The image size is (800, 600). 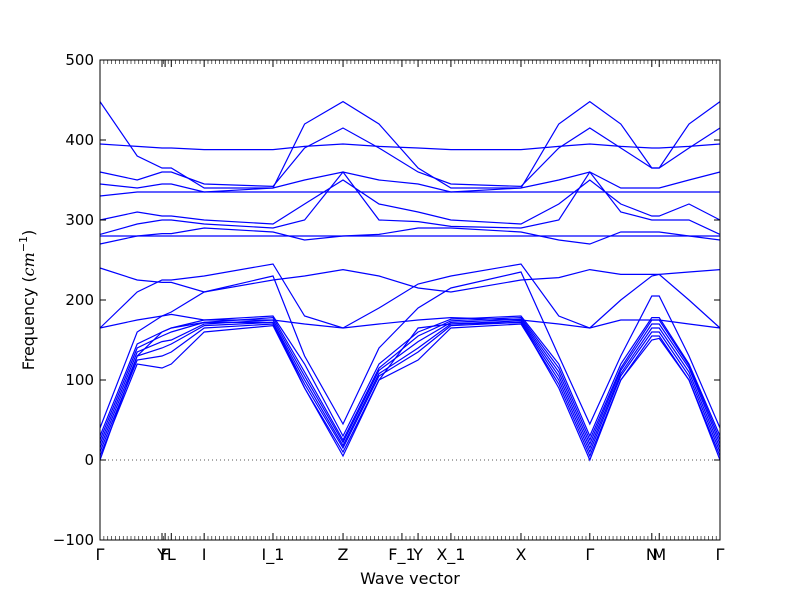 What do you see at coordinates (659, 554) in the screenshot?
I see `x-tick-label: M` at bounding box center [659, 554].